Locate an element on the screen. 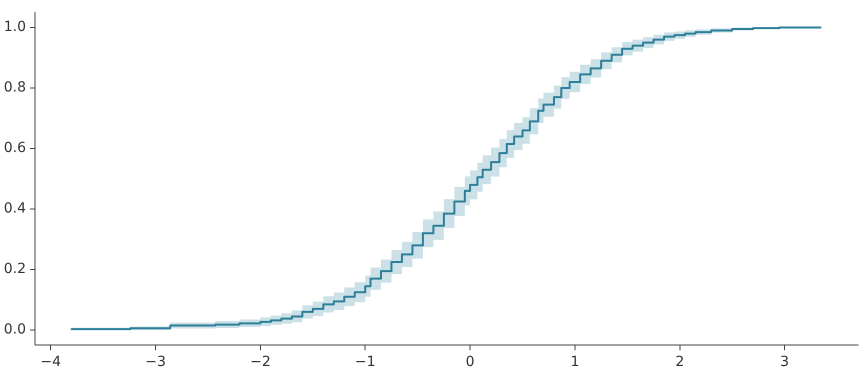  y-tick-label: 0.0 is located at coordinates (15, 330).